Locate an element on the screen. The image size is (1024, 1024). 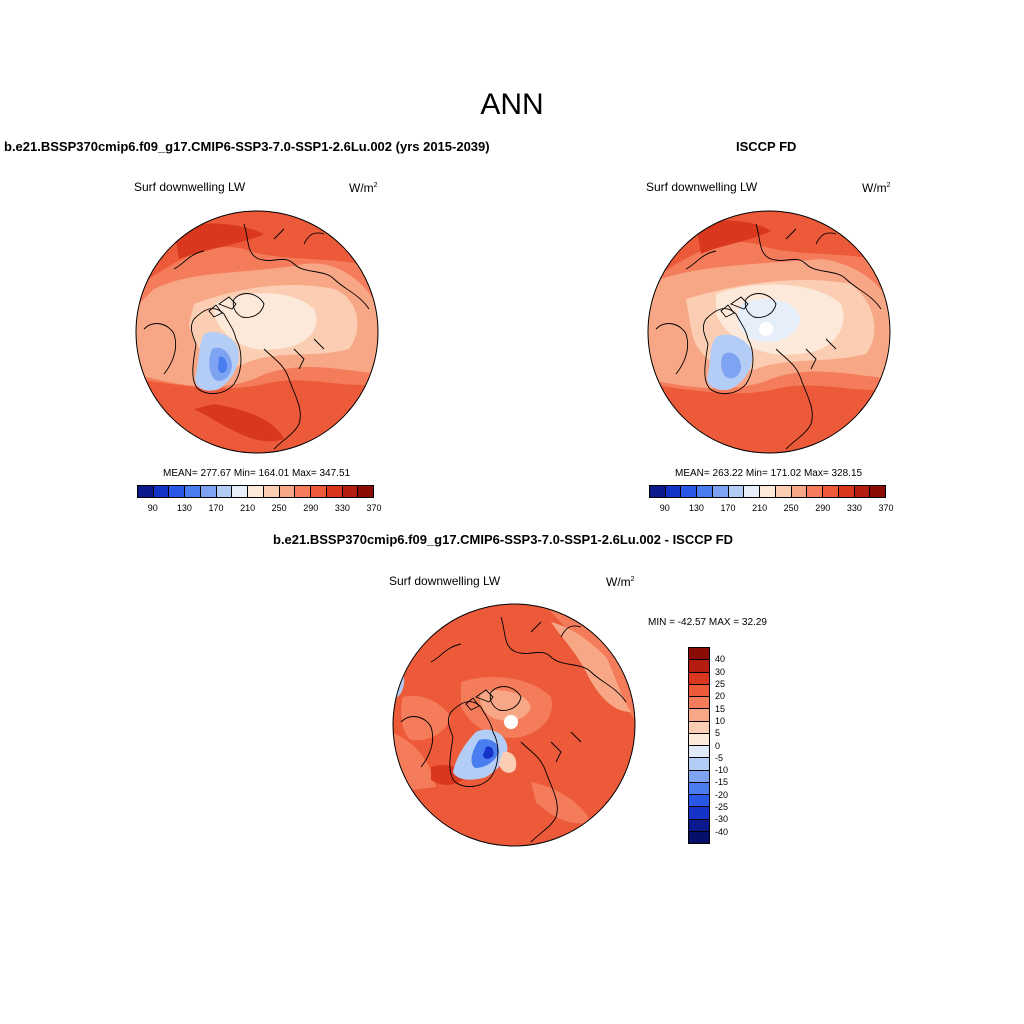
colorbar-tick-label: -40 is located at coordinates (722, 831).